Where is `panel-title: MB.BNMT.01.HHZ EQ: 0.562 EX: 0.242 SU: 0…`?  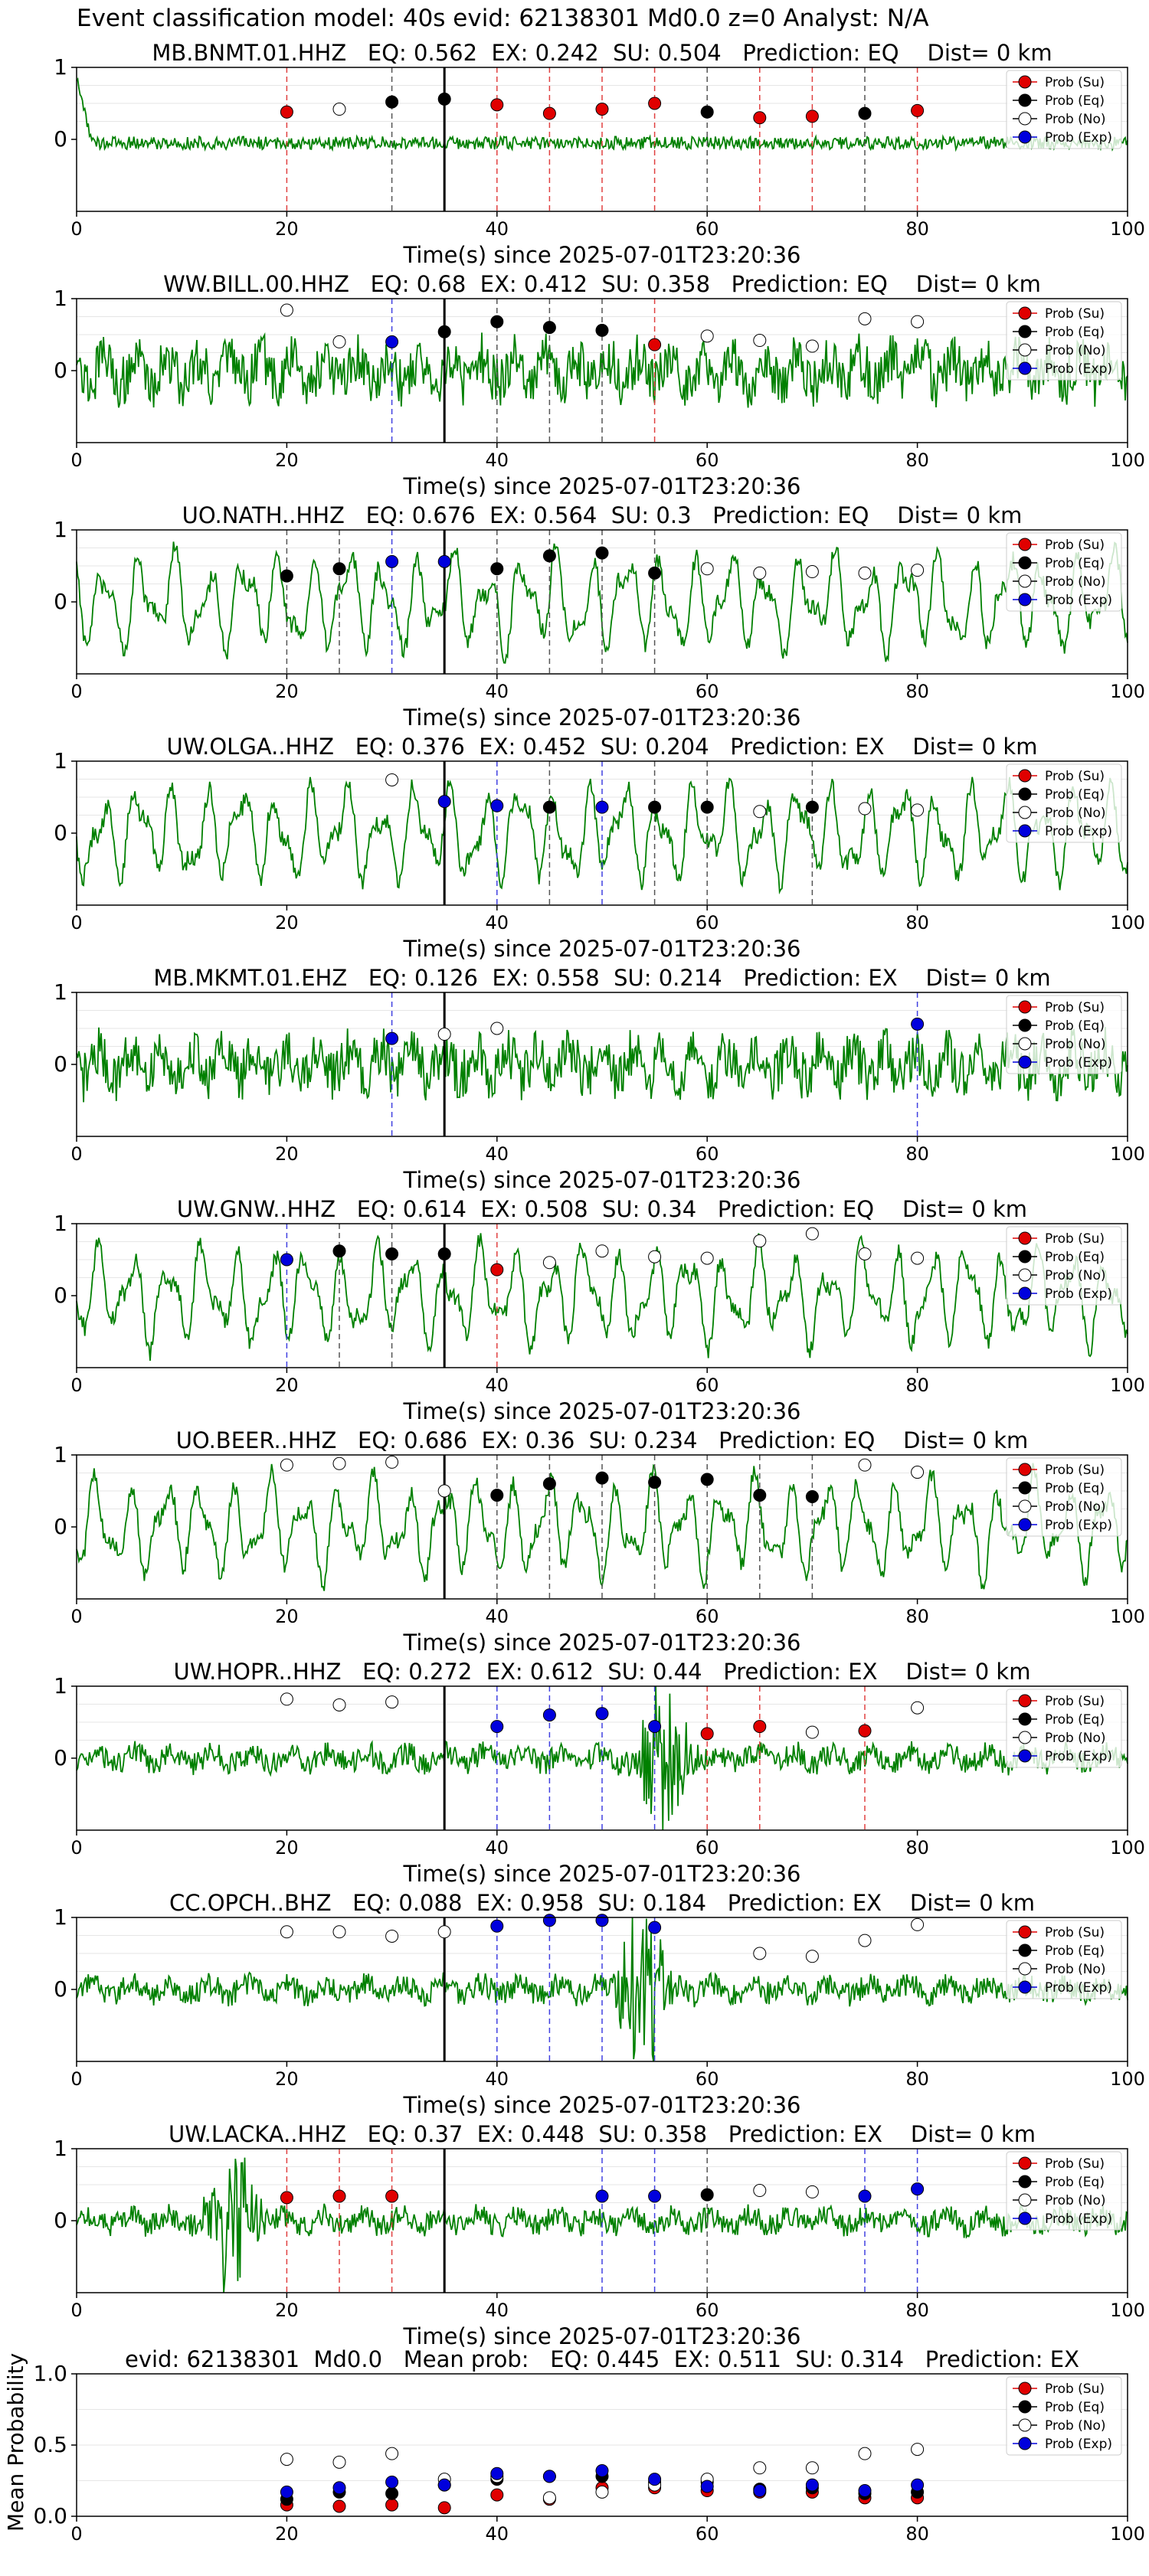
panel-title: MB.BNMT.01.HHZ EQ: 0.562 EX: 0.242 SU: 0… is located at coordinates (602, 53).